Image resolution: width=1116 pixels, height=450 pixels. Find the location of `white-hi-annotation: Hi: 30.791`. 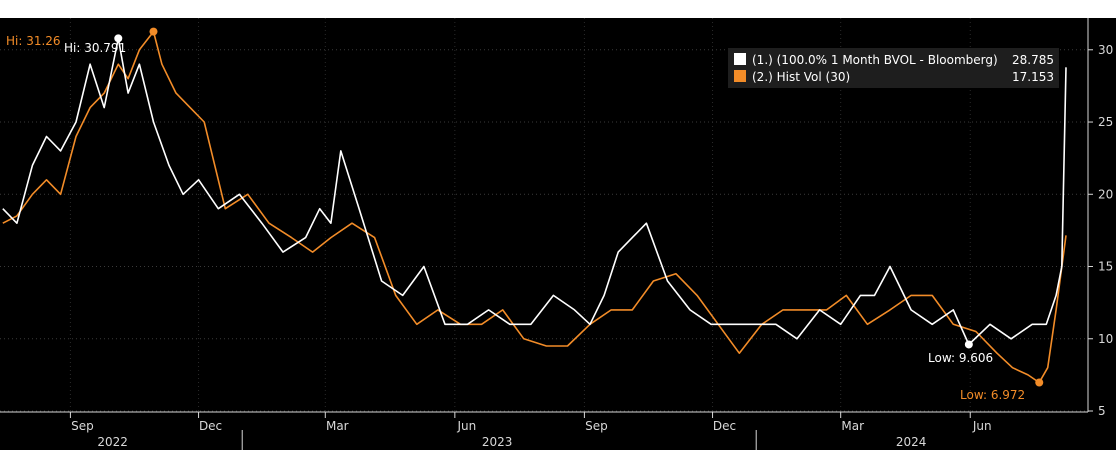

white-hi-annotation: Hi: 30.791 is located at coordinates (95, 48).